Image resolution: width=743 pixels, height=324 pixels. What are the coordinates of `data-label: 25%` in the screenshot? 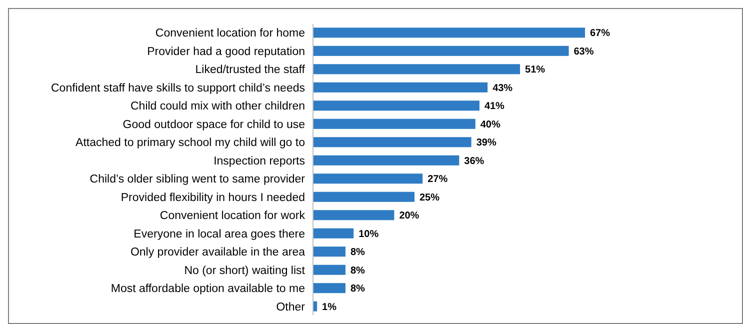 It's located at (429, 198).